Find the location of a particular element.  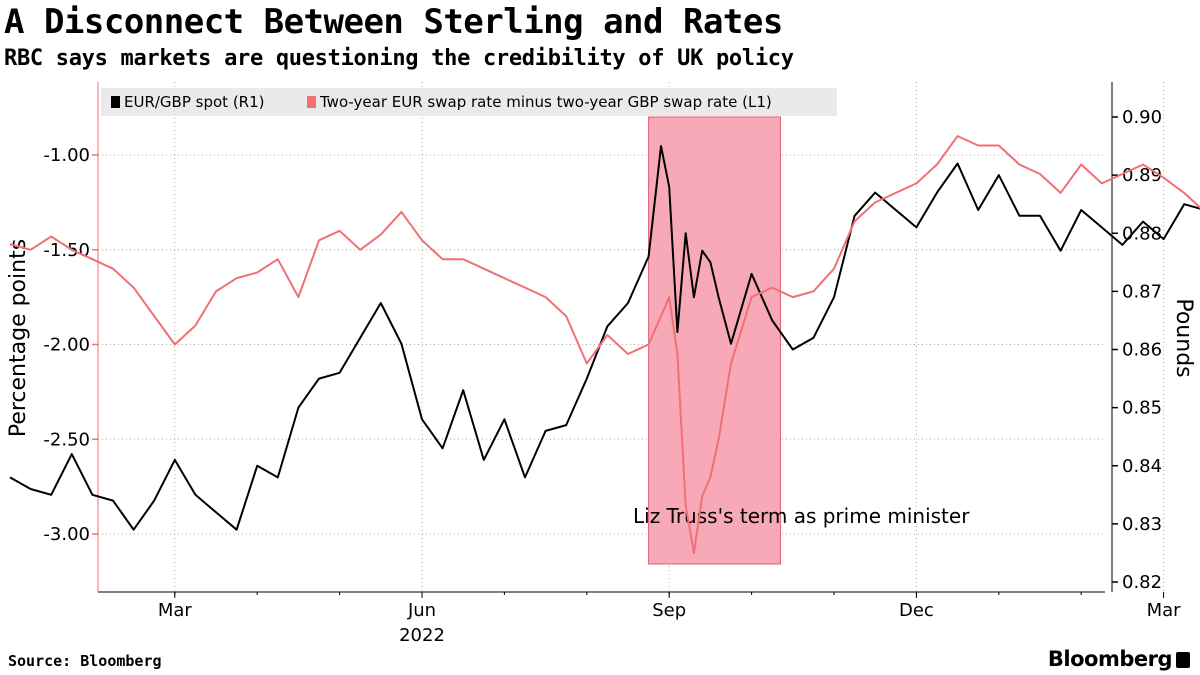

right-axis-tick-label: 0.89 is located at coordinates (1142, 175).